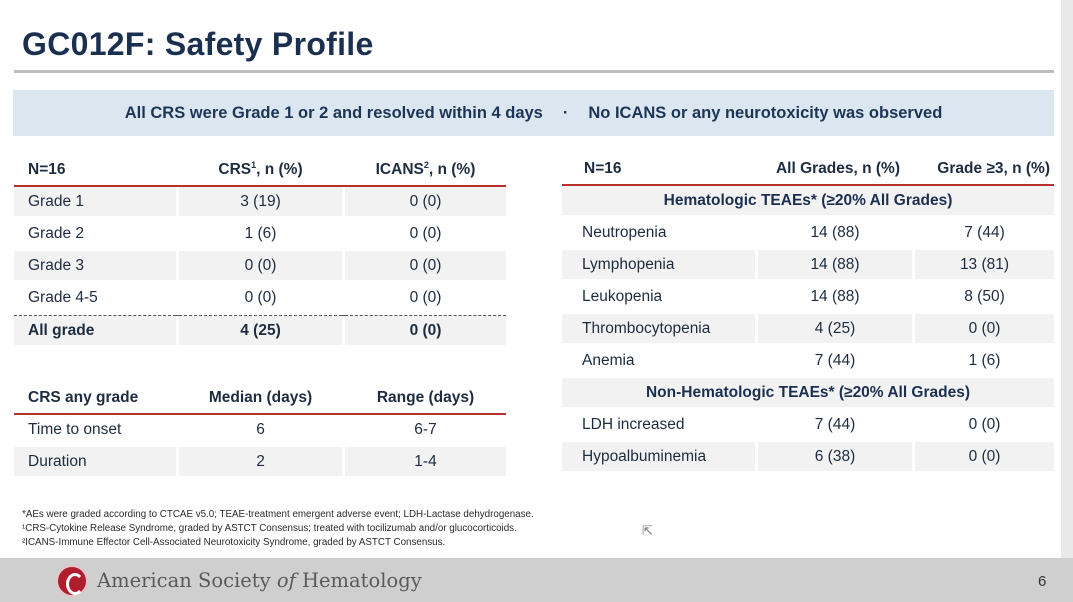 The height and width of the screenshot is (602, 1073). Describe the element at coordinates (835, 458) in the screenshot. I see `teae-all: 6 (38)` at that location.